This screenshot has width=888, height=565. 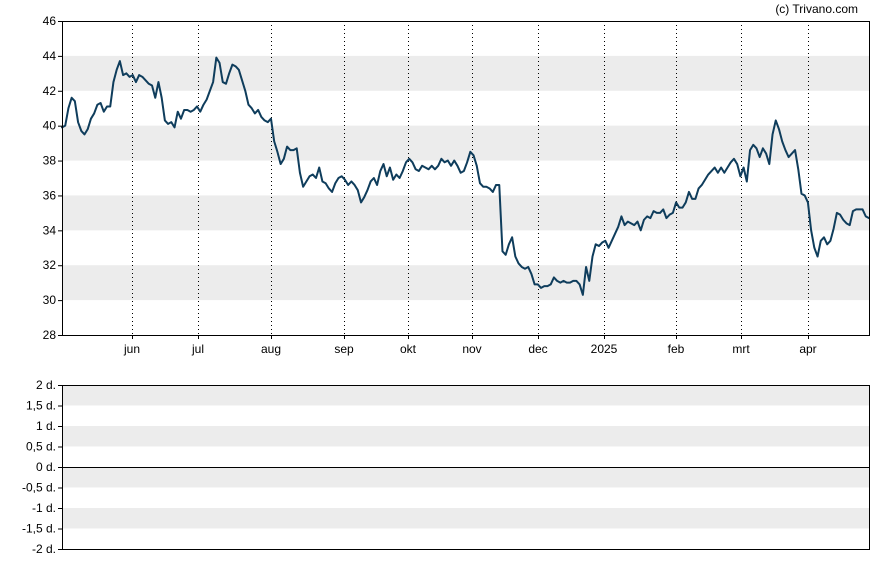 I want to click on main-y-tick-label: 44, so click(x=50, y=56).